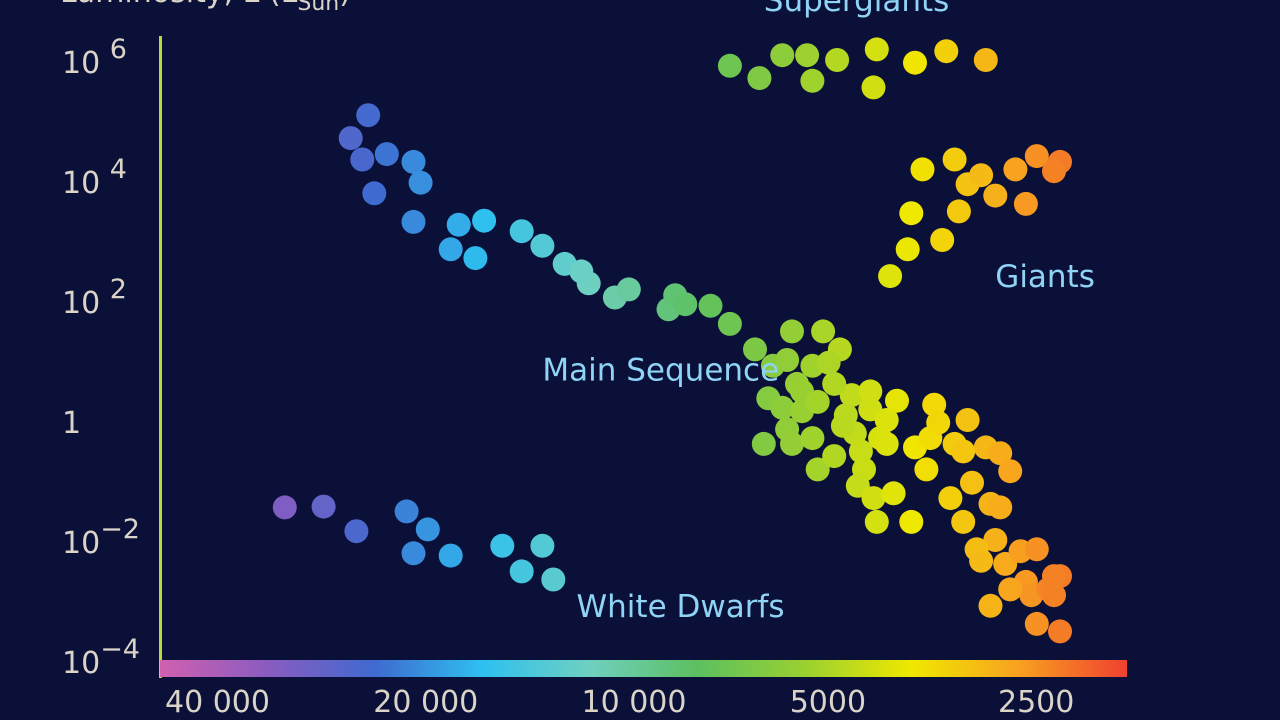 The image size is (1280, 720). What do you see at coordinates (643, 668) in the screenshot?
I see `temperature-colorbar` at bounding box center [643, 668].